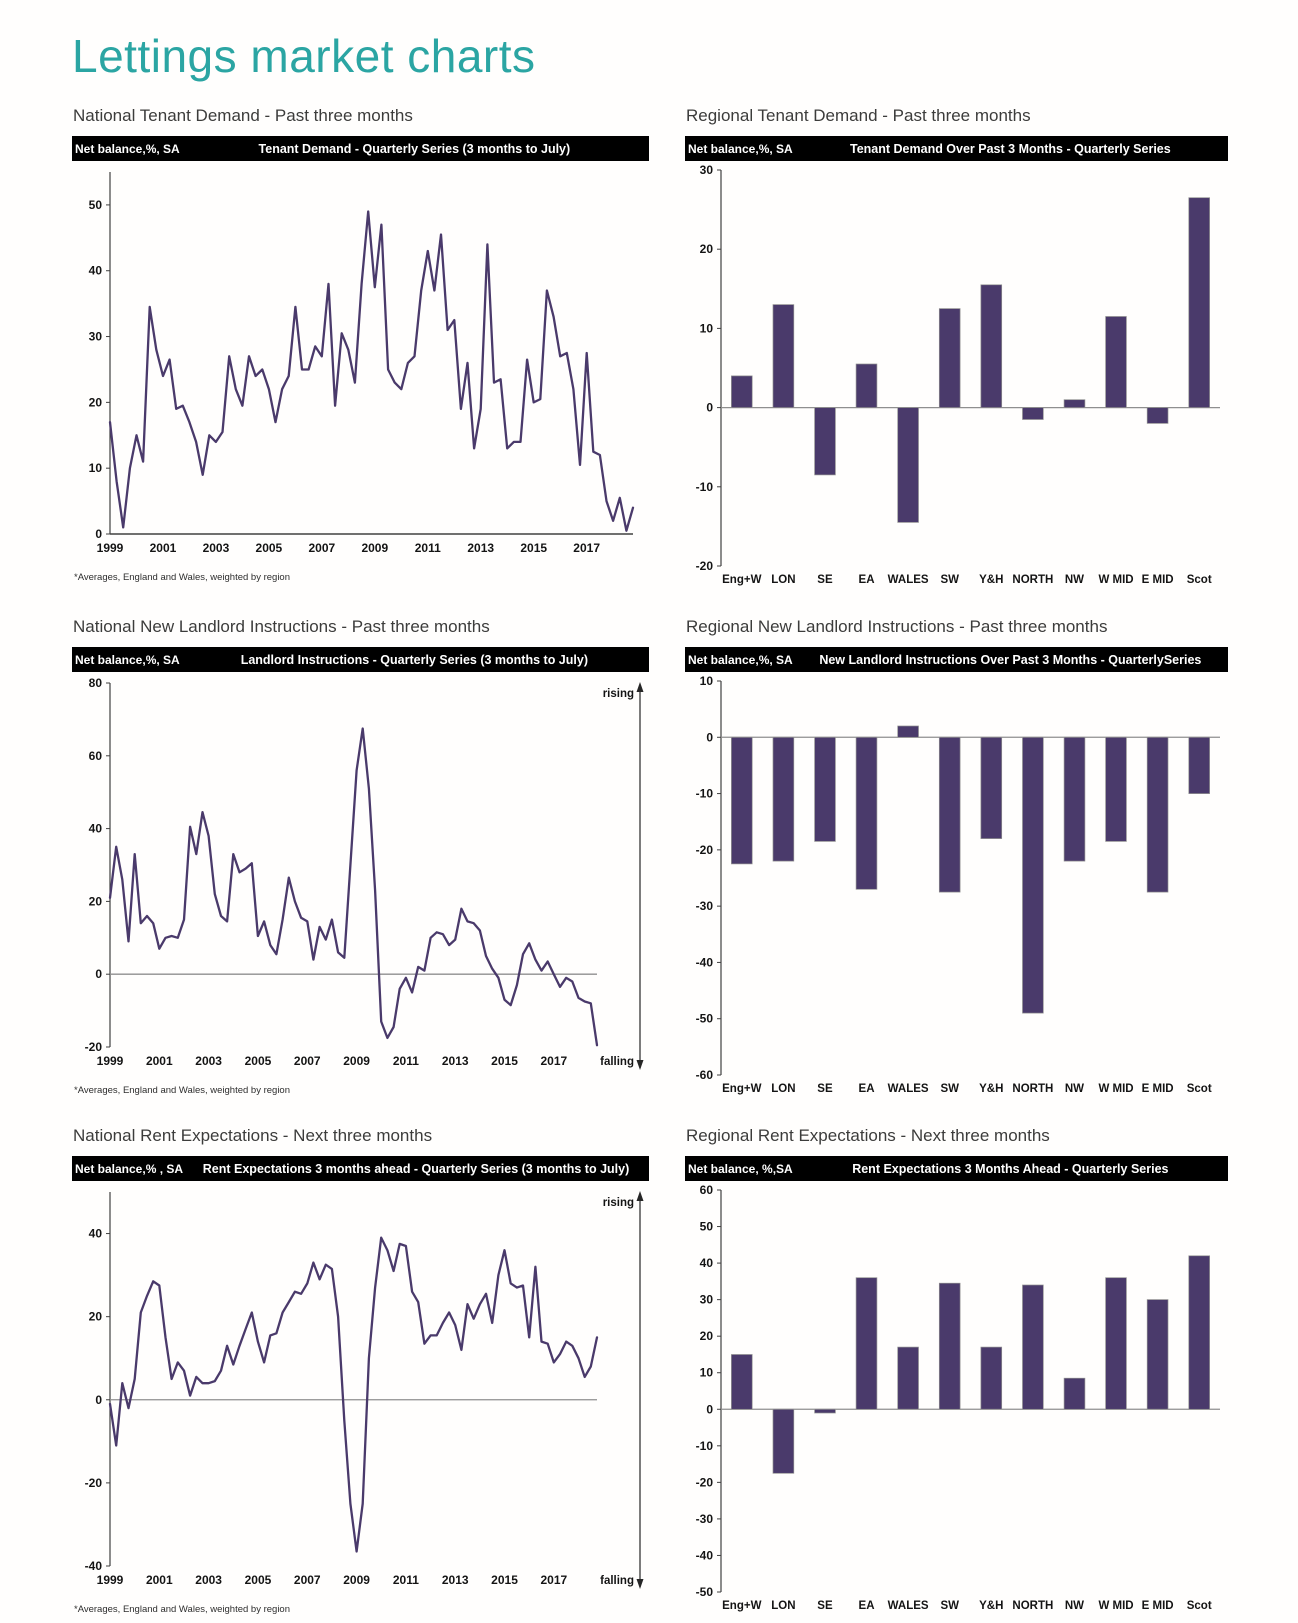  What do you see at coordinates (640, 1584) in the screenshot?
I see `arrow-down-icon` at bounding box center [640, 1584].